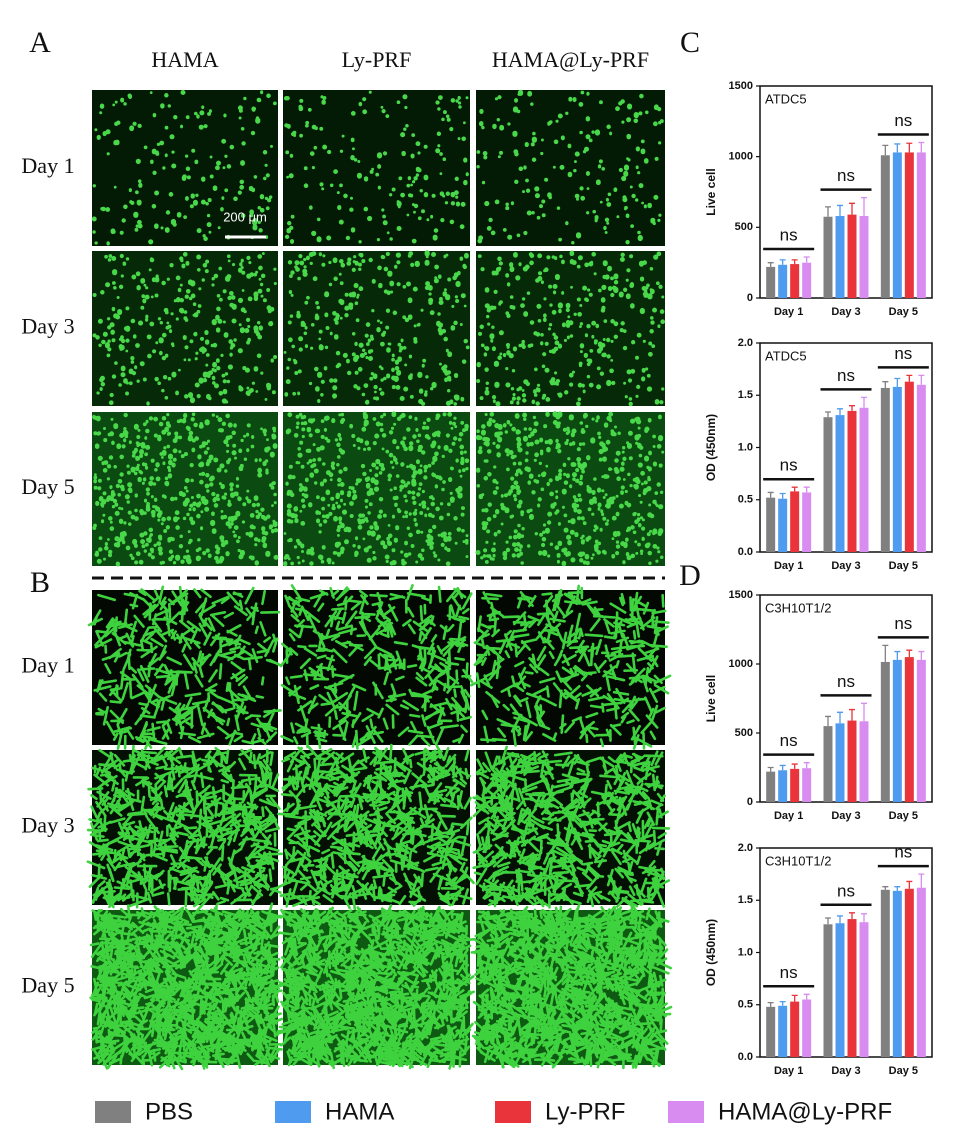 The image size is (955, 1140). I want to click on y-tick-label: 1000, so click(741, 664).